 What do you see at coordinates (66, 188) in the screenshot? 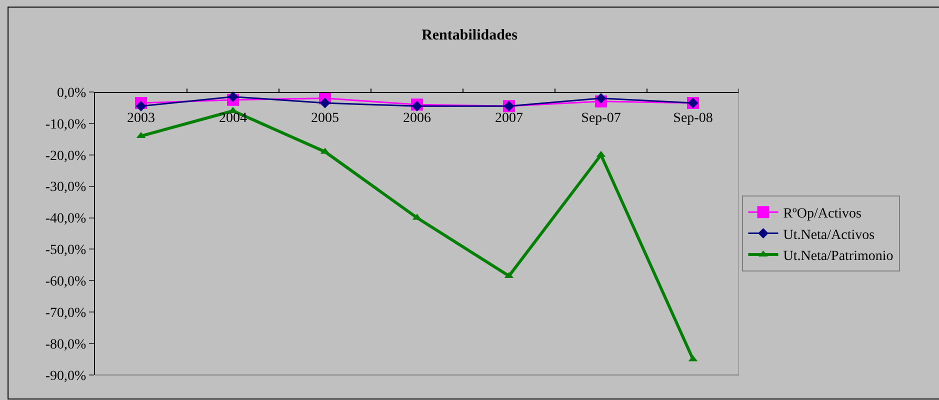
I see `y-tick-label: -30,0%` at bounding box center [66, 188].